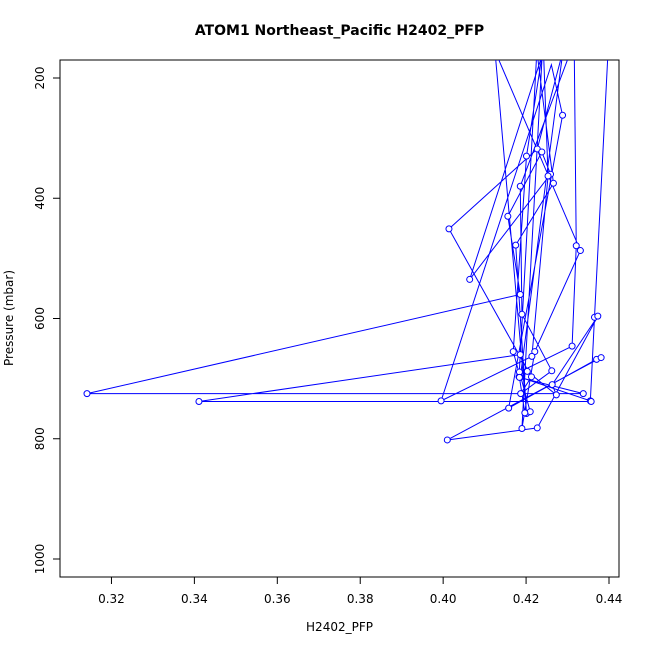 The width and height of the screenshot is (650, 650). What do you see at coordinates (40, 78) in the screenshot?
I see `y-tick-label: 200` at bounding box center [40, 78].